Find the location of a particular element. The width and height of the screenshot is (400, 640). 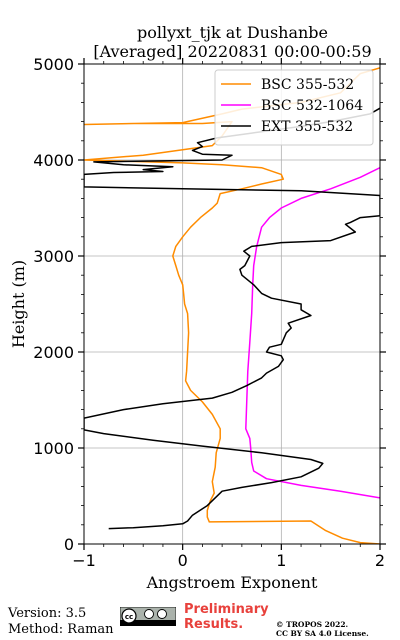

y-tick-label: 2000 is located at coordinates (53, 352).